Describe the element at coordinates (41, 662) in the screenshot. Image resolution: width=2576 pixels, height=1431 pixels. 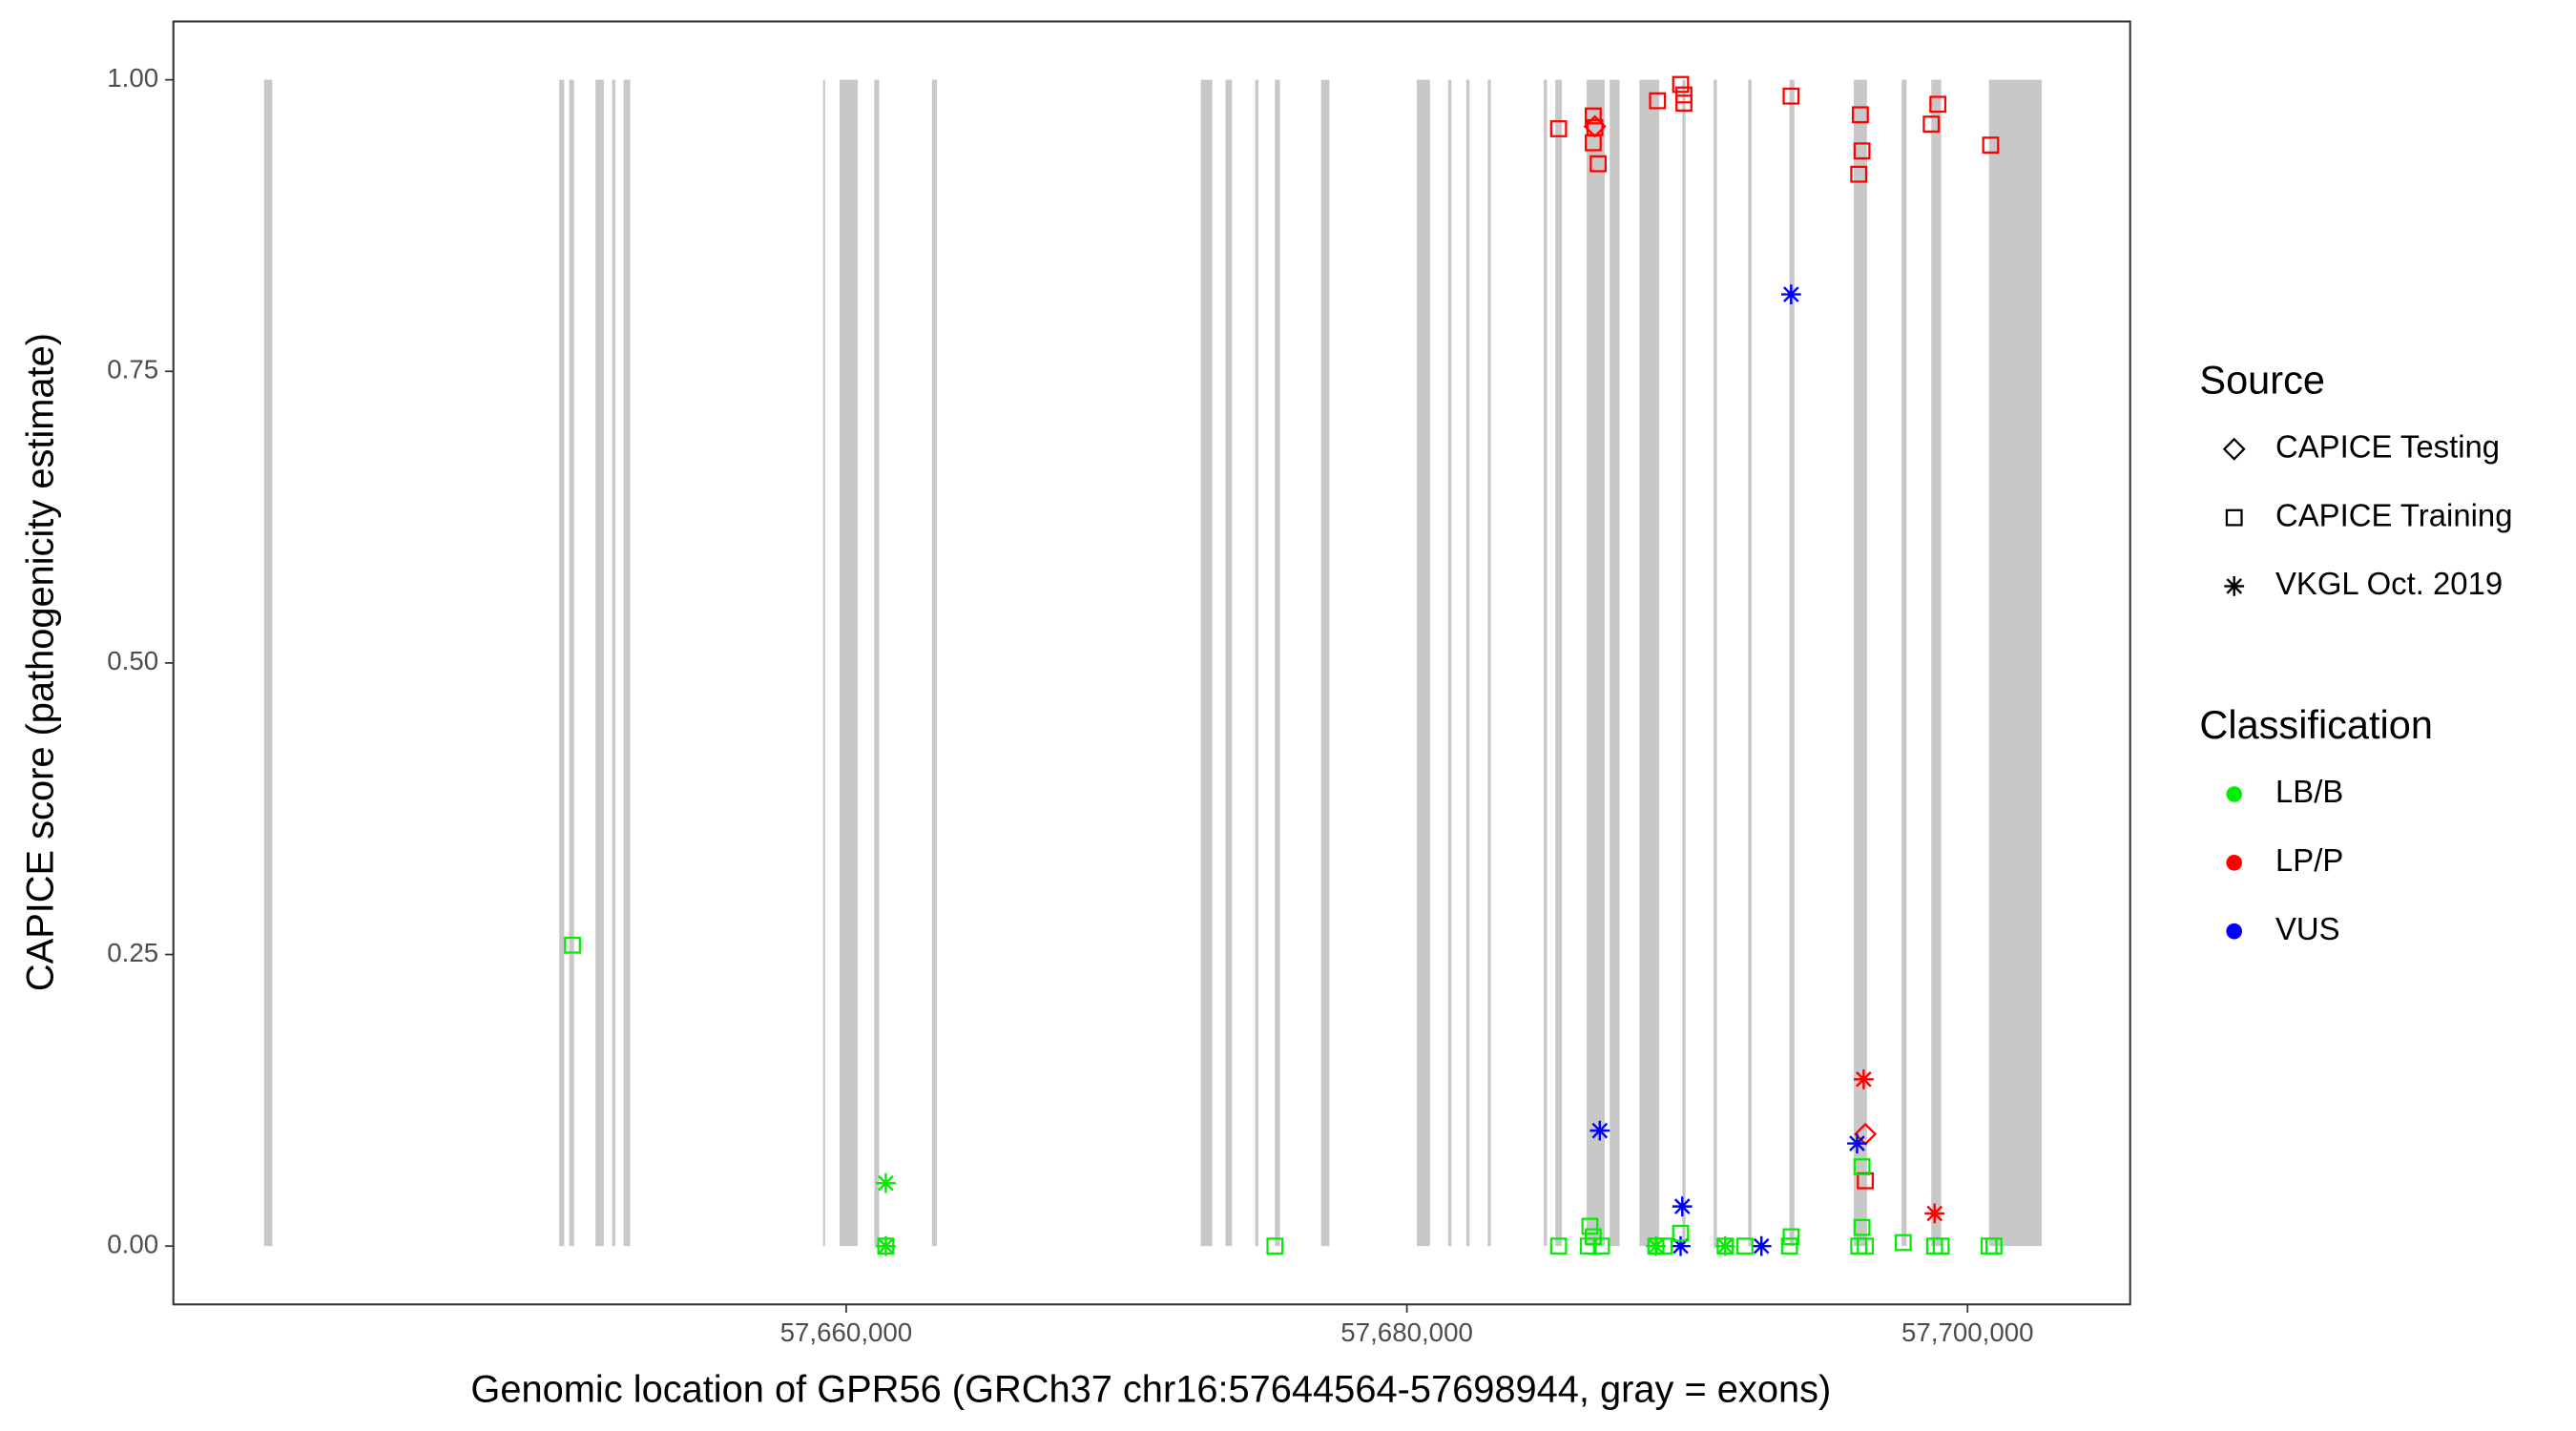
I see `y-axis-title: CAPICE score (pathogenicity estimate)` at that location.